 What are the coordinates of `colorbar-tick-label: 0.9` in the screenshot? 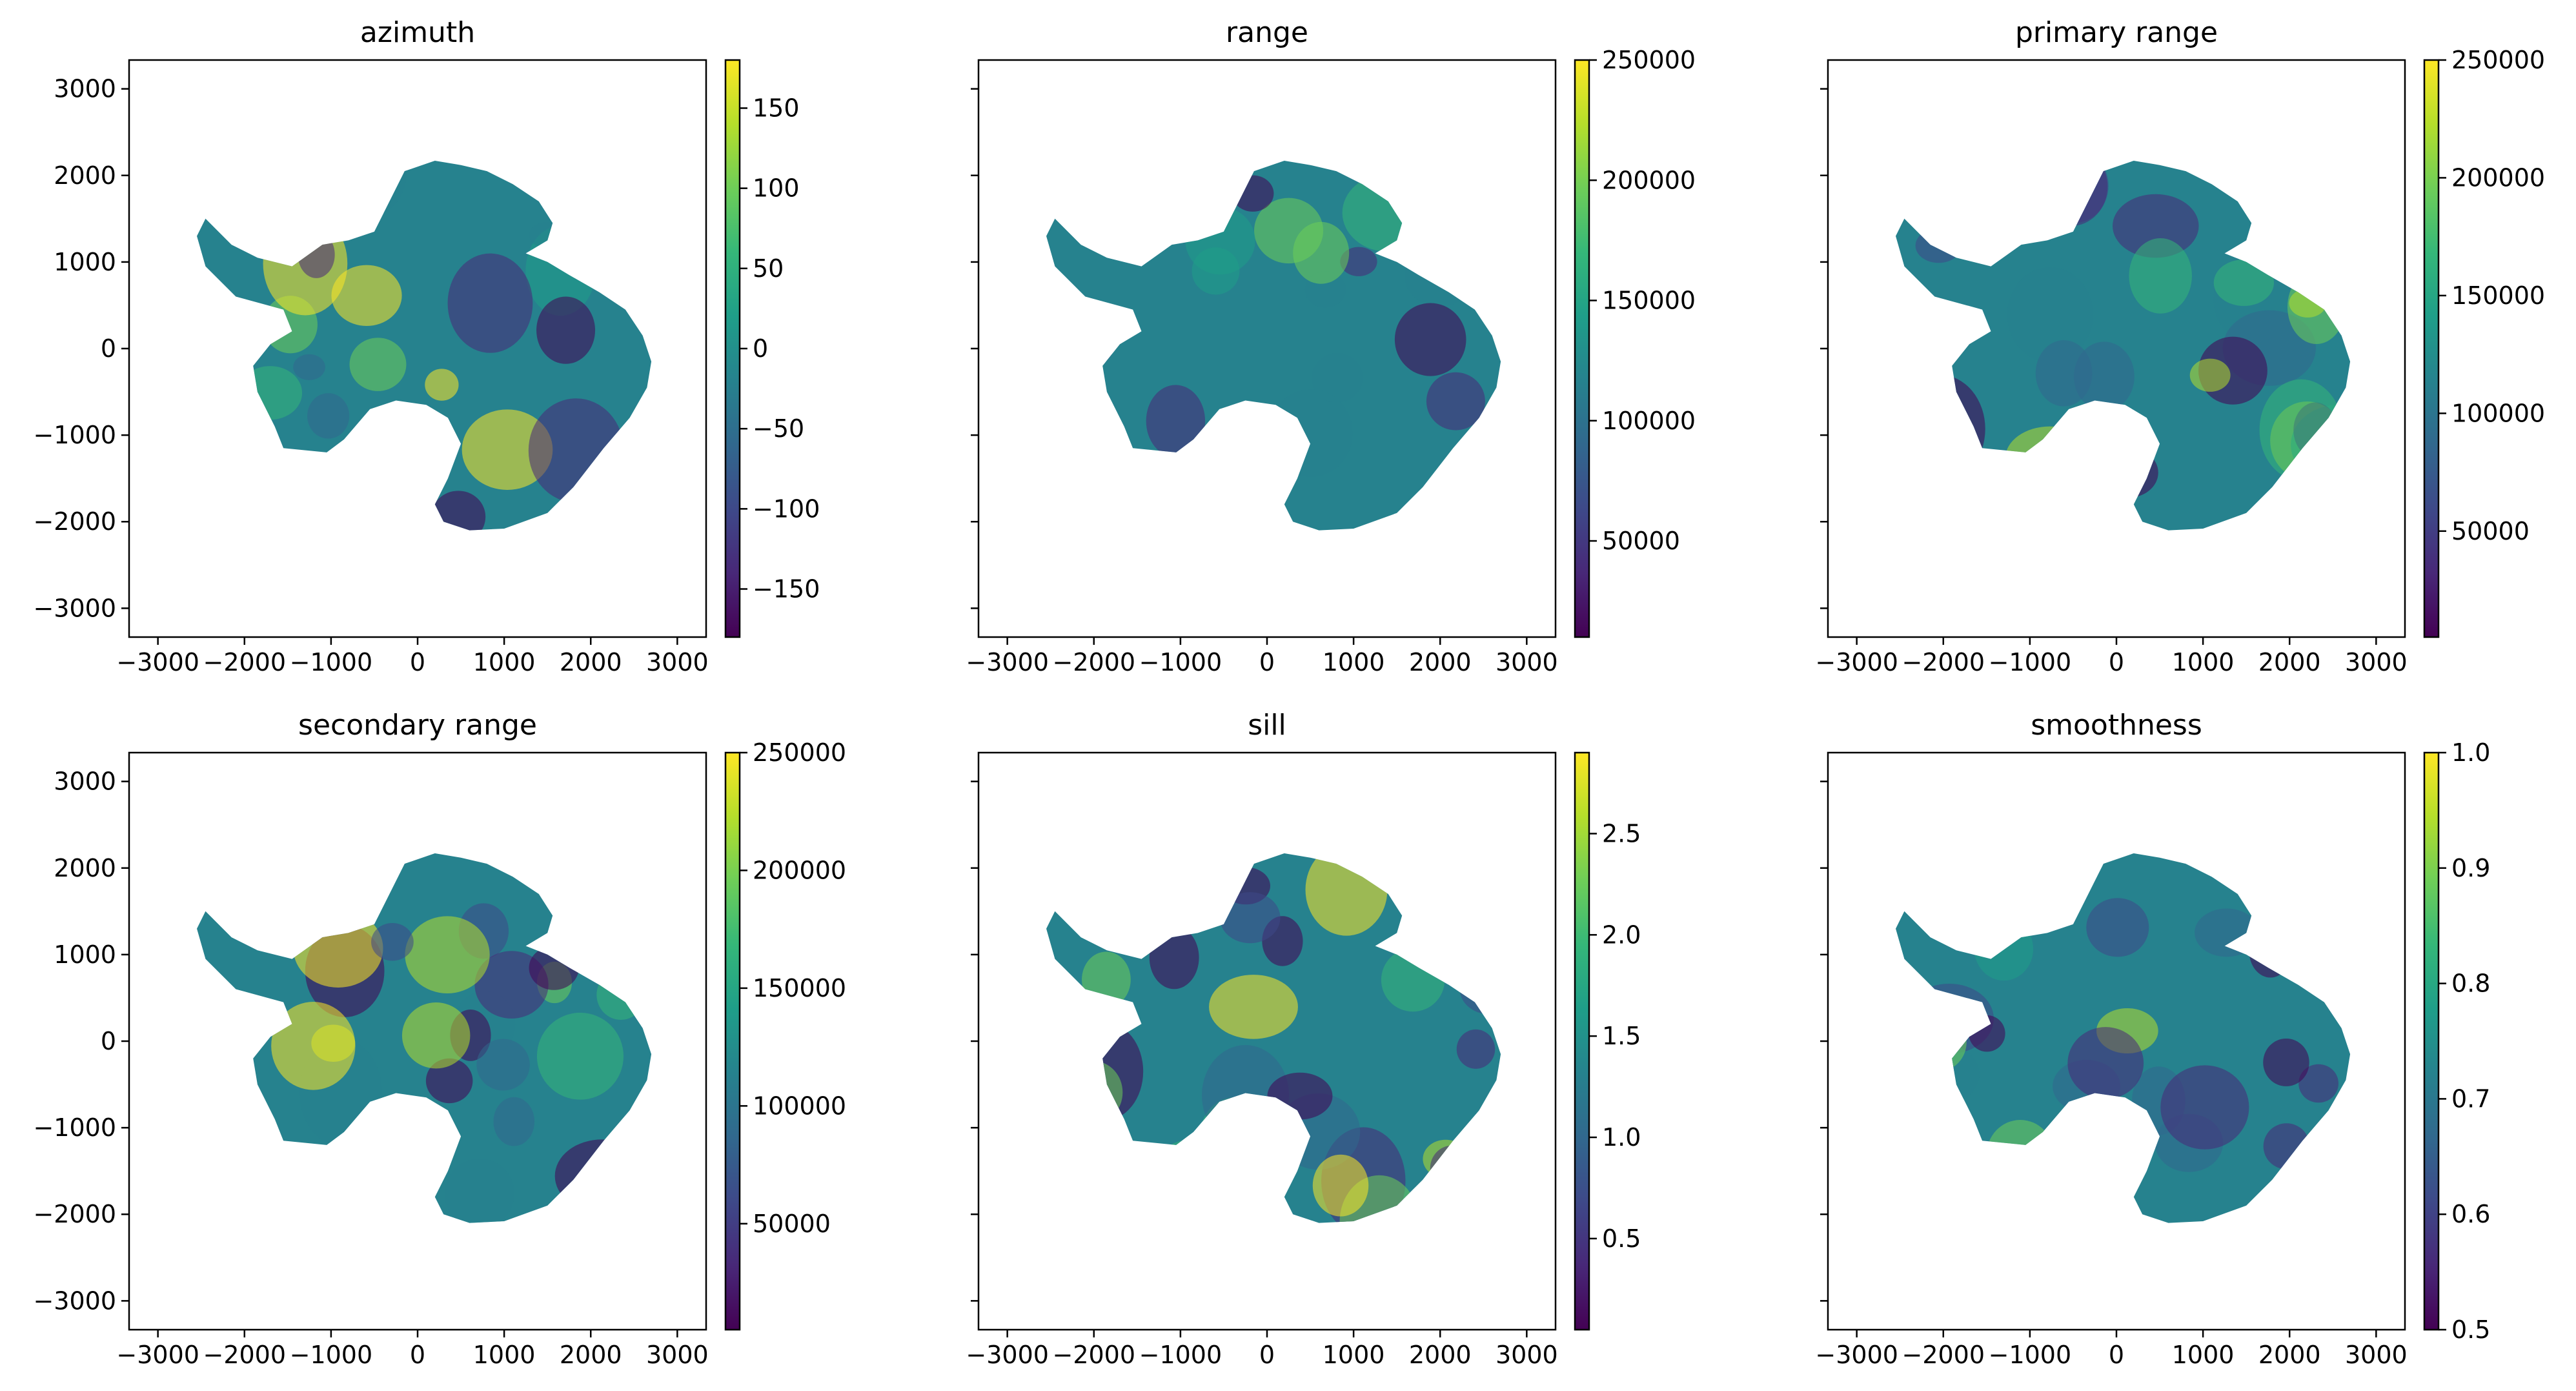 It's located at (2470, 868).